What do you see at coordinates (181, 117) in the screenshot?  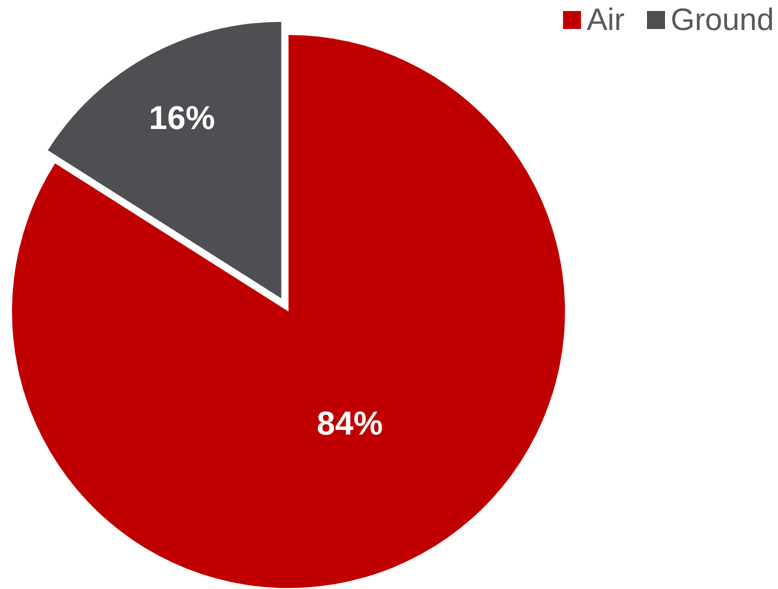 I see `data-label: 16%` at bounding box center [181, 117].